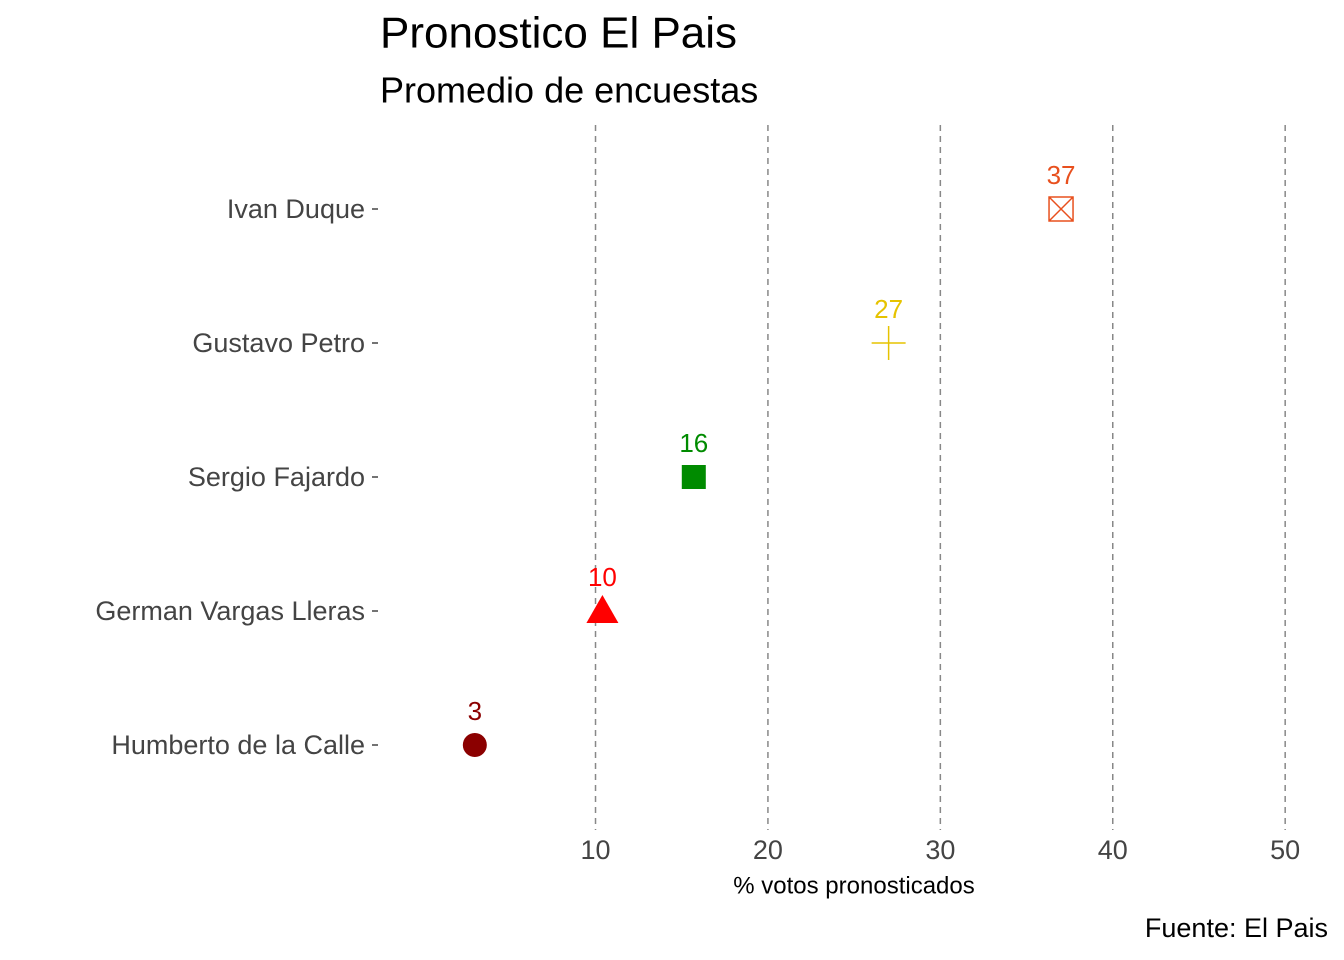  What do you see at coordinates (853, 885) in the screenshot?
I see `x-axis-label: % votos pronosticados` at bounding box center [853, 885].